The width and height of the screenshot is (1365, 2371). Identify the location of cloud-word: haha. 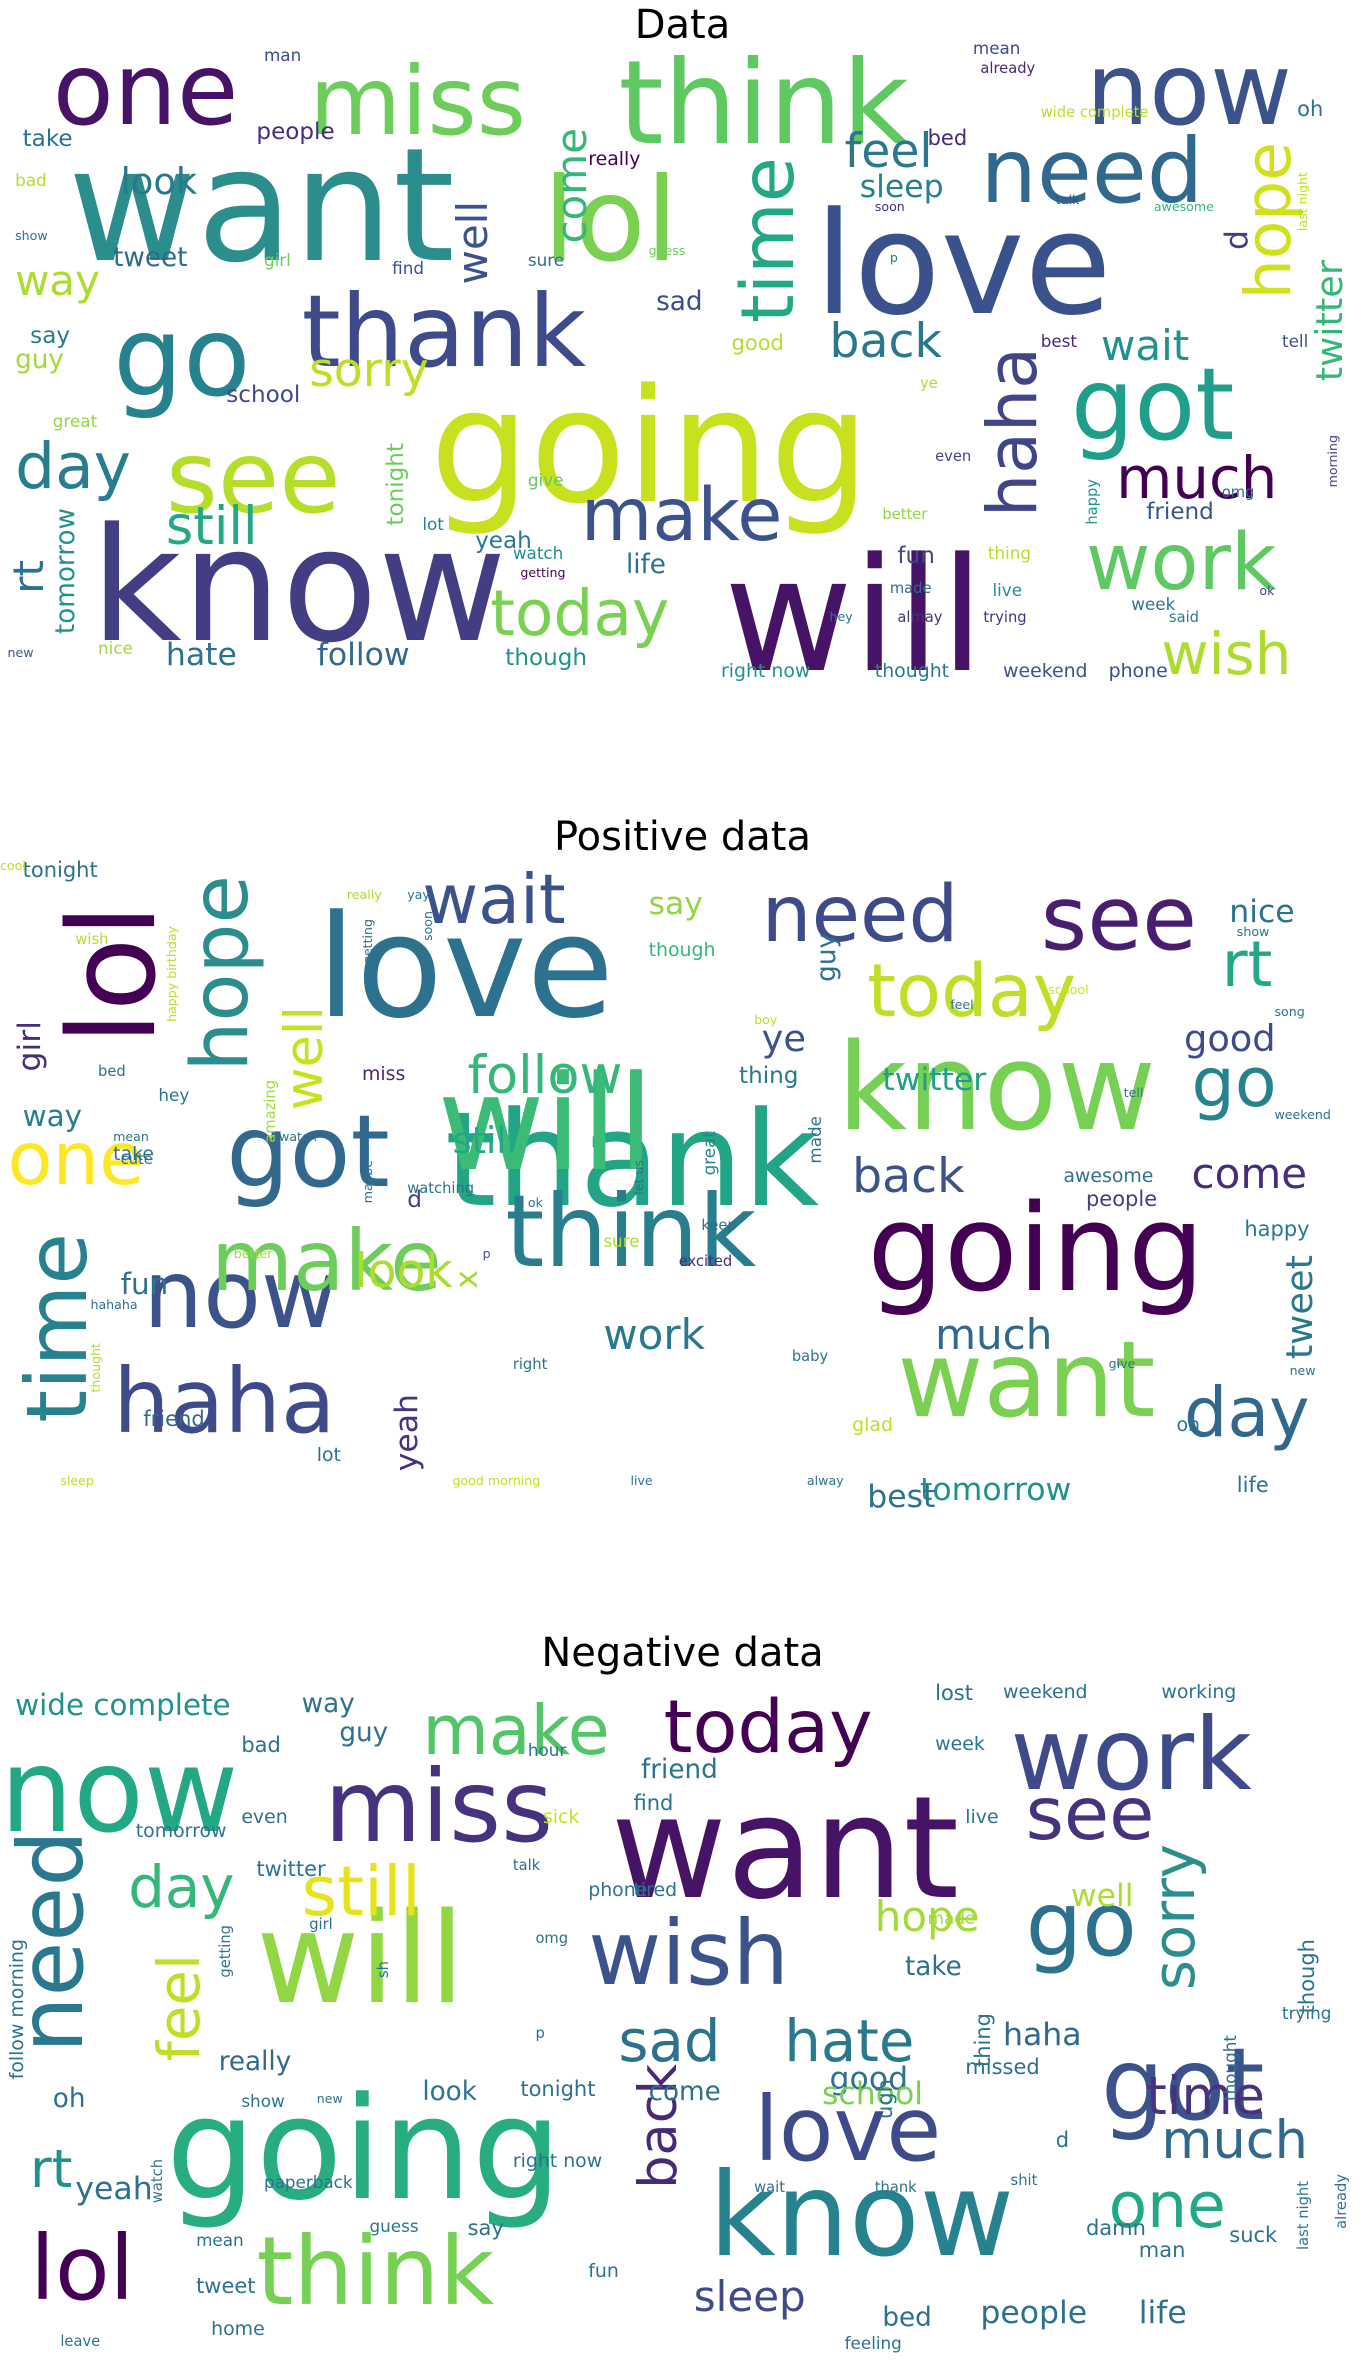
(1042, 2035).